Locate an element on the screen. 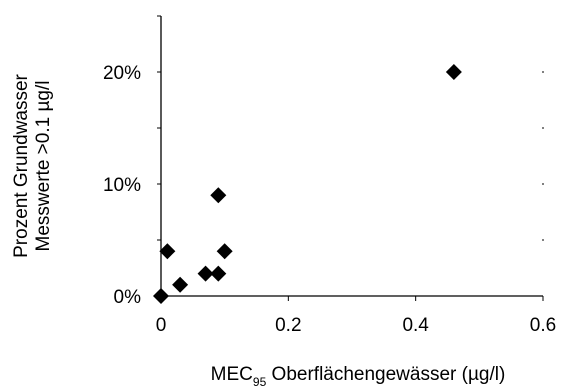 Image resolution: width=562 pixels, height=387 pixels. y-axis-title: Prozent Grundwasser Messwerte >0.1 µg/l is located at coordinates (32, 165).